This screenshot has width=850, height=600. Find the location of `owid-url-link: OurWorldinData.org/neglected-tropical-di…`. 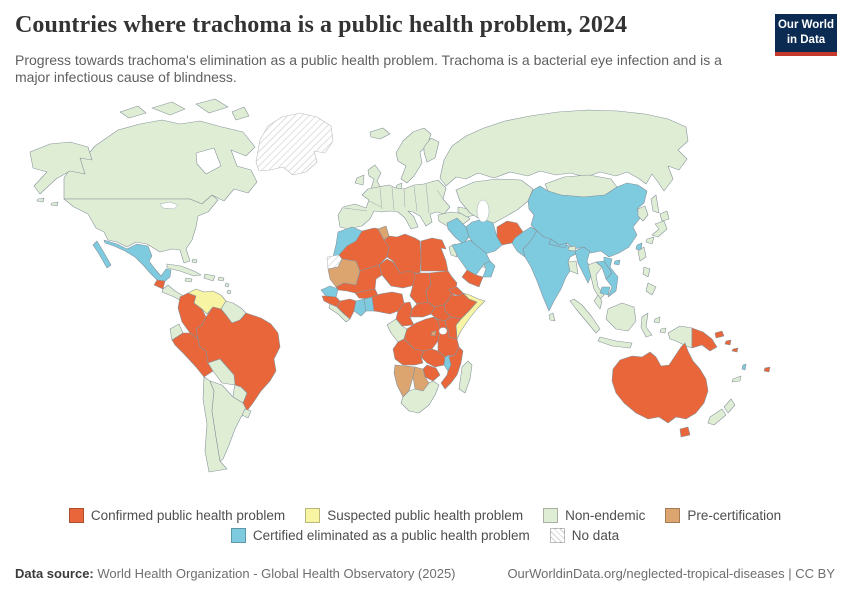

owid-url-link: OurWorldinData.org/neglected-tropical-di… is located at coordinates (671, 573).